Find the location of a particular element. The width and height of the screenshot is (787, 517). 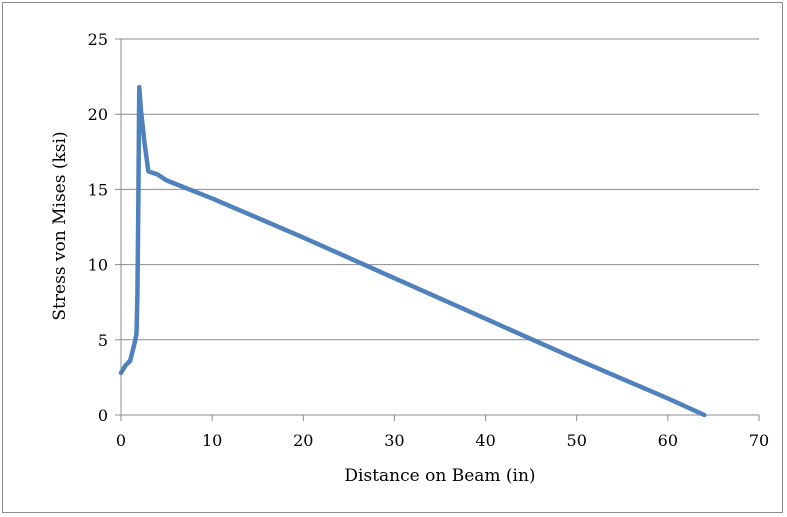

x-tick-label: 40 is located at coordinates (485, 440).